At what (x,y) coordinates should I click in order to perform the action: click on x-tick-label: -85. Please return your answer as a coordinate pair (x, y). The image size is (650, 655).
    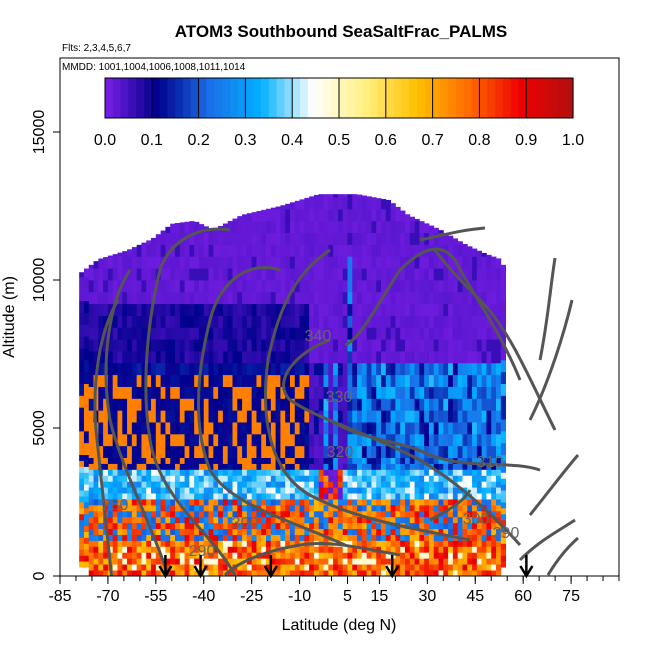
    Looking at the image, I should click on (59, 596).